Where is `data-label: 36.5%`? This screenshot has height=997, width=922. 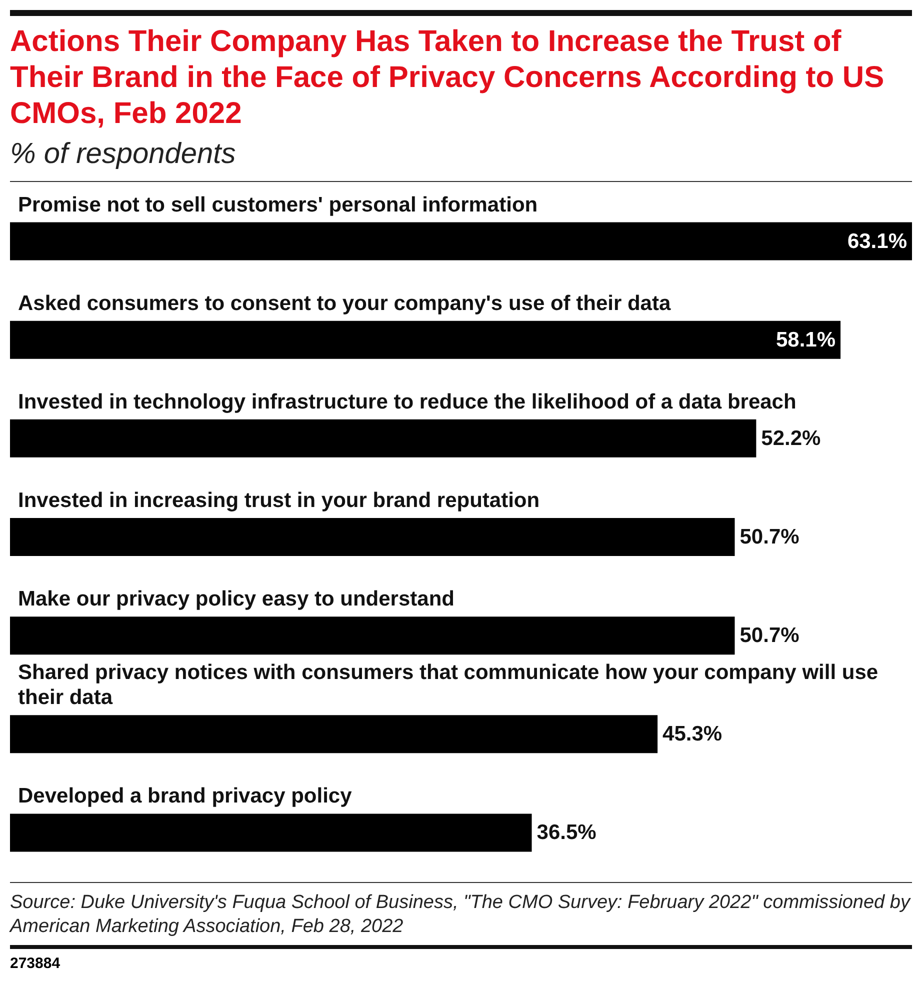 data-label: 36.5% is located at coordinates (566, 832).